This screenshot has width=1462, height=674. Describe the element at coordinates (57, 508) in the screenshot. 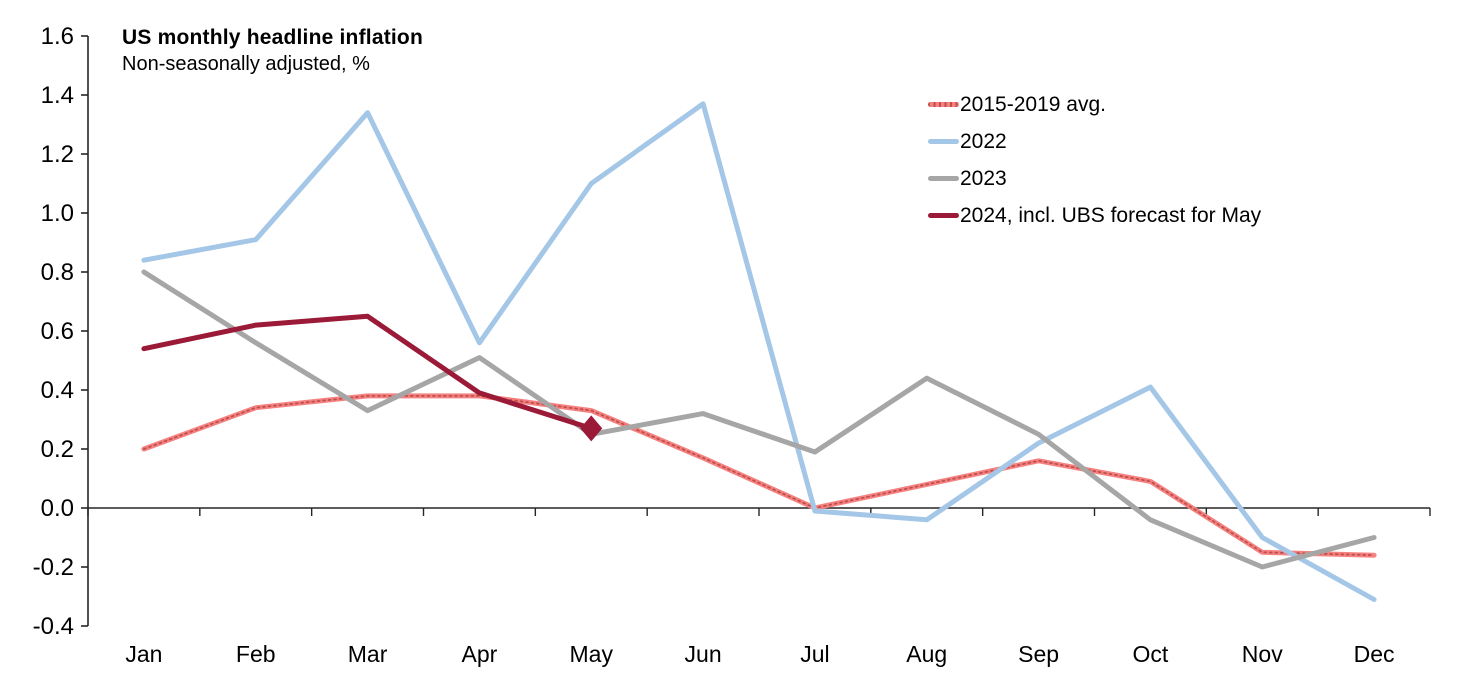

I see `y-axis-tick-label: 0.0` at that location.